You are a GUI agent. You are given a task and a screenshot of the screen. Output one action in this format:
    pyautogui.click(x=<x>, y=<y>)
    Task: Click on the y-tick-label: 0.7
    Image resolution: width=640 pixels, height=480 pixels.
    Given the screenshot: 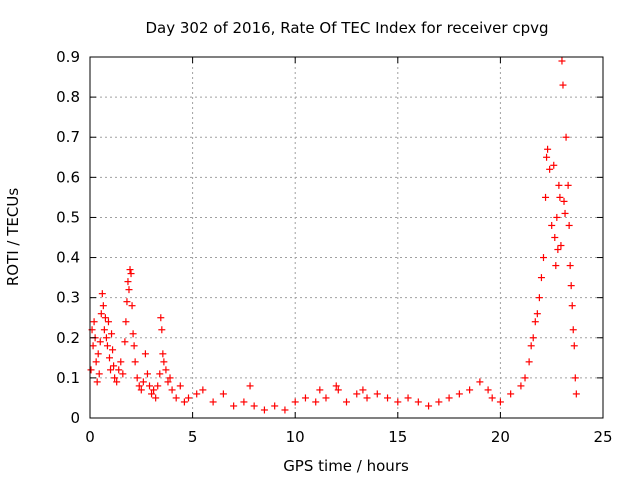 What is the action you would take?
    pyautogui.click(x=68, y=137)
    